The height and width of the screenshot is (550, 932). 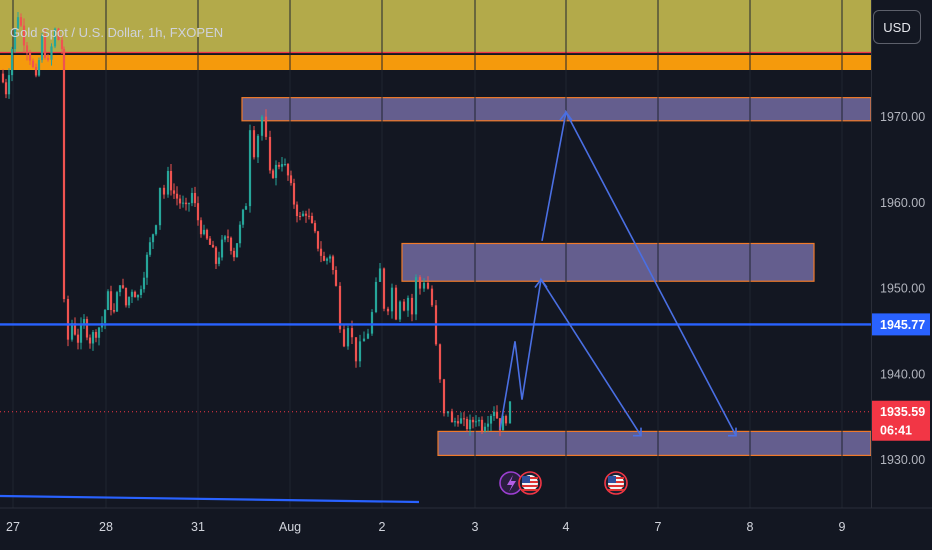 What do you see at coordinates (530, 486) in the screenshot?
I see `us-flag-icon-1-stripe` at bounding box center [530, 486].